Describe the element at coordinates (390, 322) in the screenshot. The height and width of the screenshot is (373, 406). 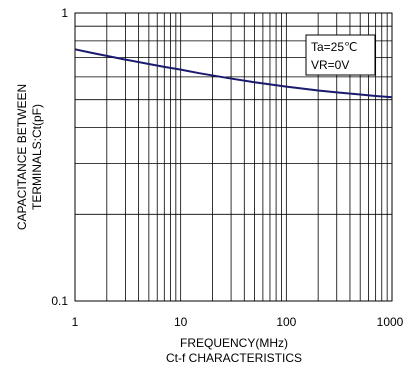
I see `x-tick-label-1000: 1000` at that location.